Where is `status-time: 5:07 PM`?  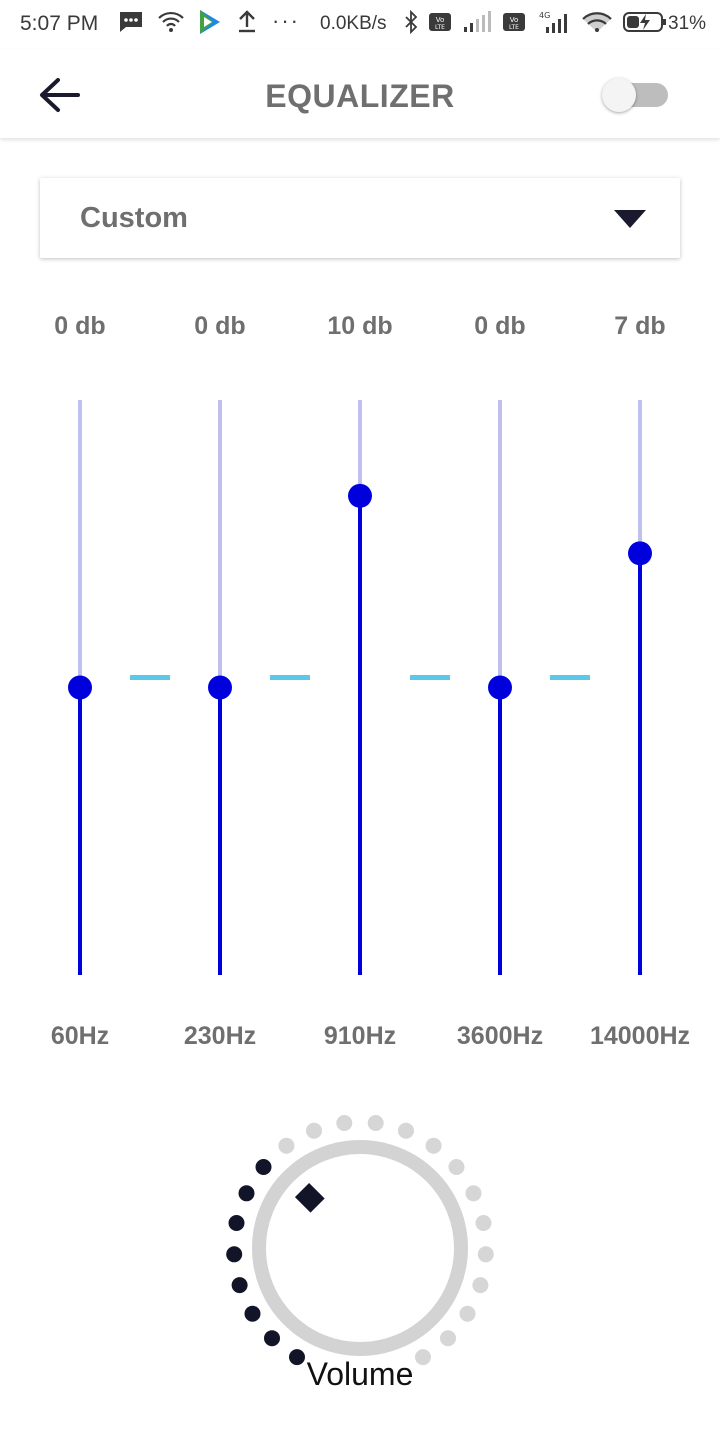
status-time: 5:07 PM is located at coordinates (59, 23).